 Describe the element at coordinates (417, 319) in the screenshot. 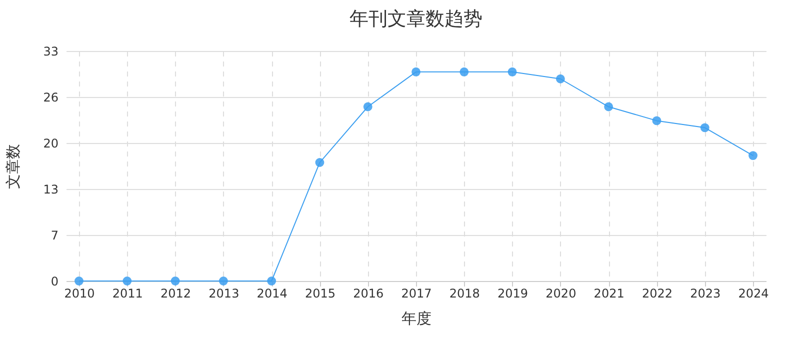

I see `x-axis-title: 年度` at that location.